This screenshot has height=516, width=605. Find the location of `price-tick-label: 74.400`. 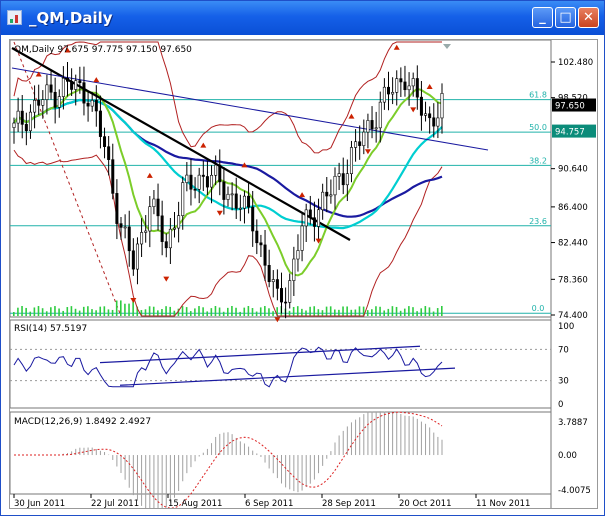

price-tick-label: 74.400 is located at coordinates (573, 316).